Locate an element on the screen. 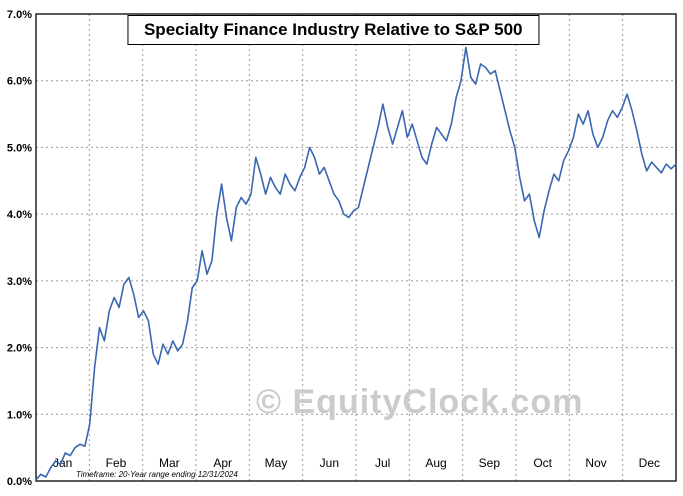  x-axis-label: Apr is located at coordinates (222, 463).